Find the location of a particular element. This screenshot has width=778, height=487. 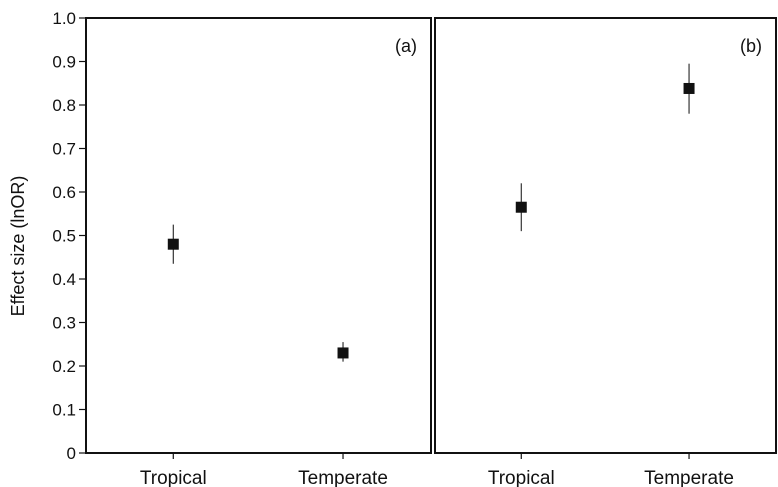

y-tick-label: 0.4 is located at coordinates (64, 279).